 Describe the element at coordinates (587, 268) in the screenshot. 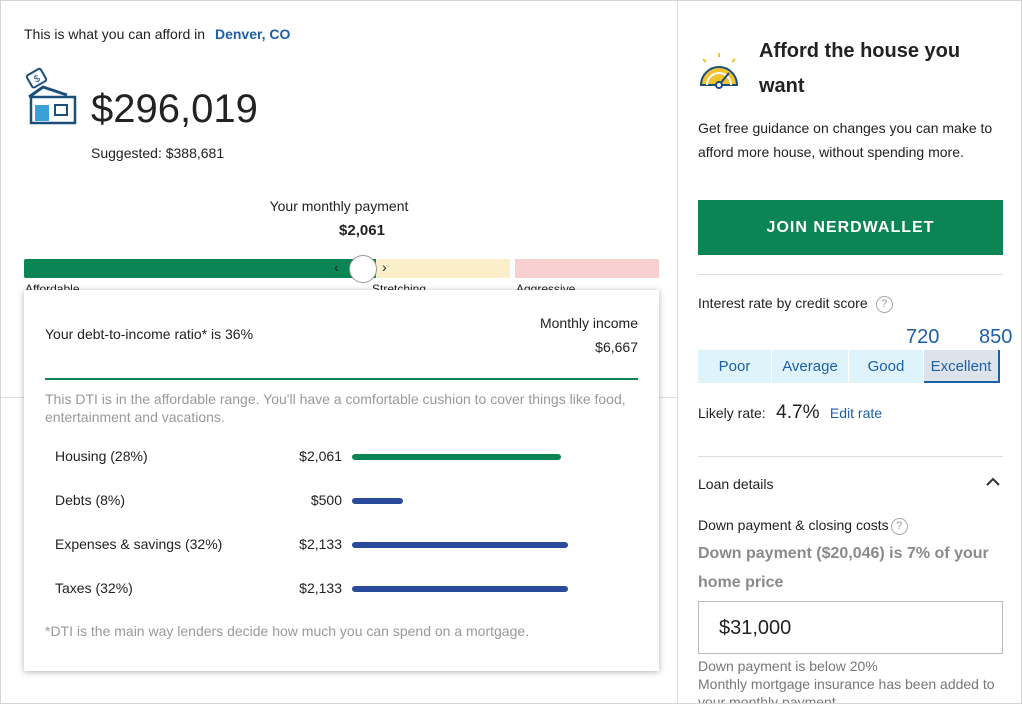

I see `range-aggressive` at that location.